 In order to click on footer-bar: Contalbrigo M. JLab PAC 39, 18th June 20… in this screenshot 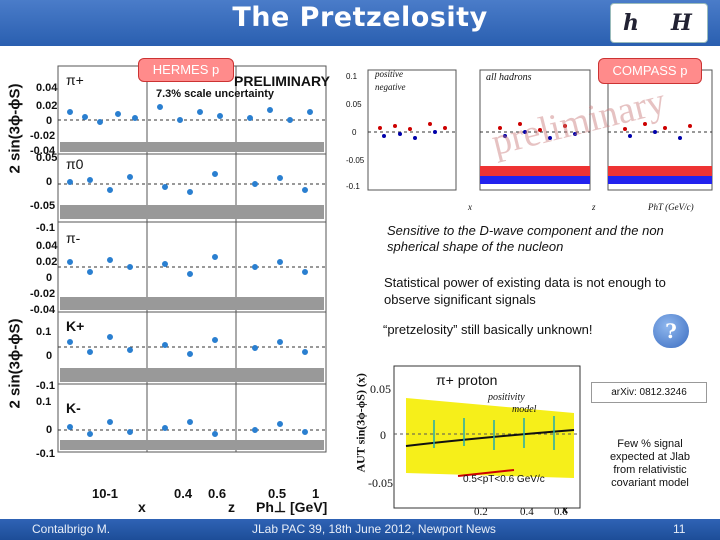, I will do `click(360, 529)`.